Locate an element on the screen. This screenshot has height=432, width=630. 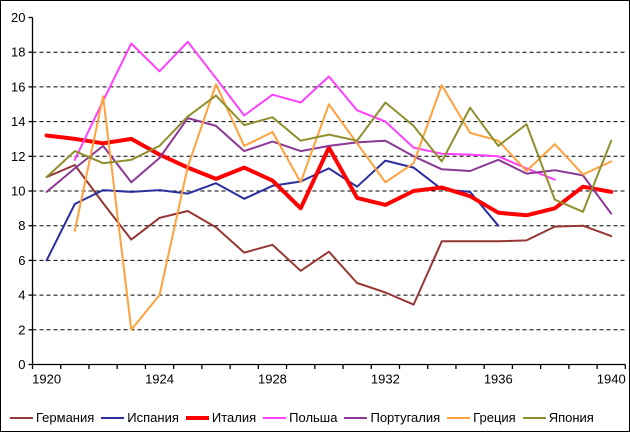
legend-item-germany: Германия is located at coordinates (52, 418).